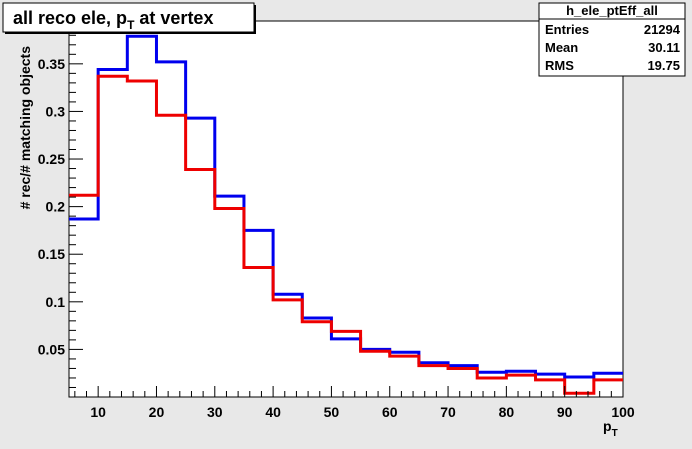 Image resolution: width=692 pixels, height=449 pixels. What do you see at coordinates (98, 412) in the screenshot?
I see `x-tick-label: 10` at bounding box center [98, 412].